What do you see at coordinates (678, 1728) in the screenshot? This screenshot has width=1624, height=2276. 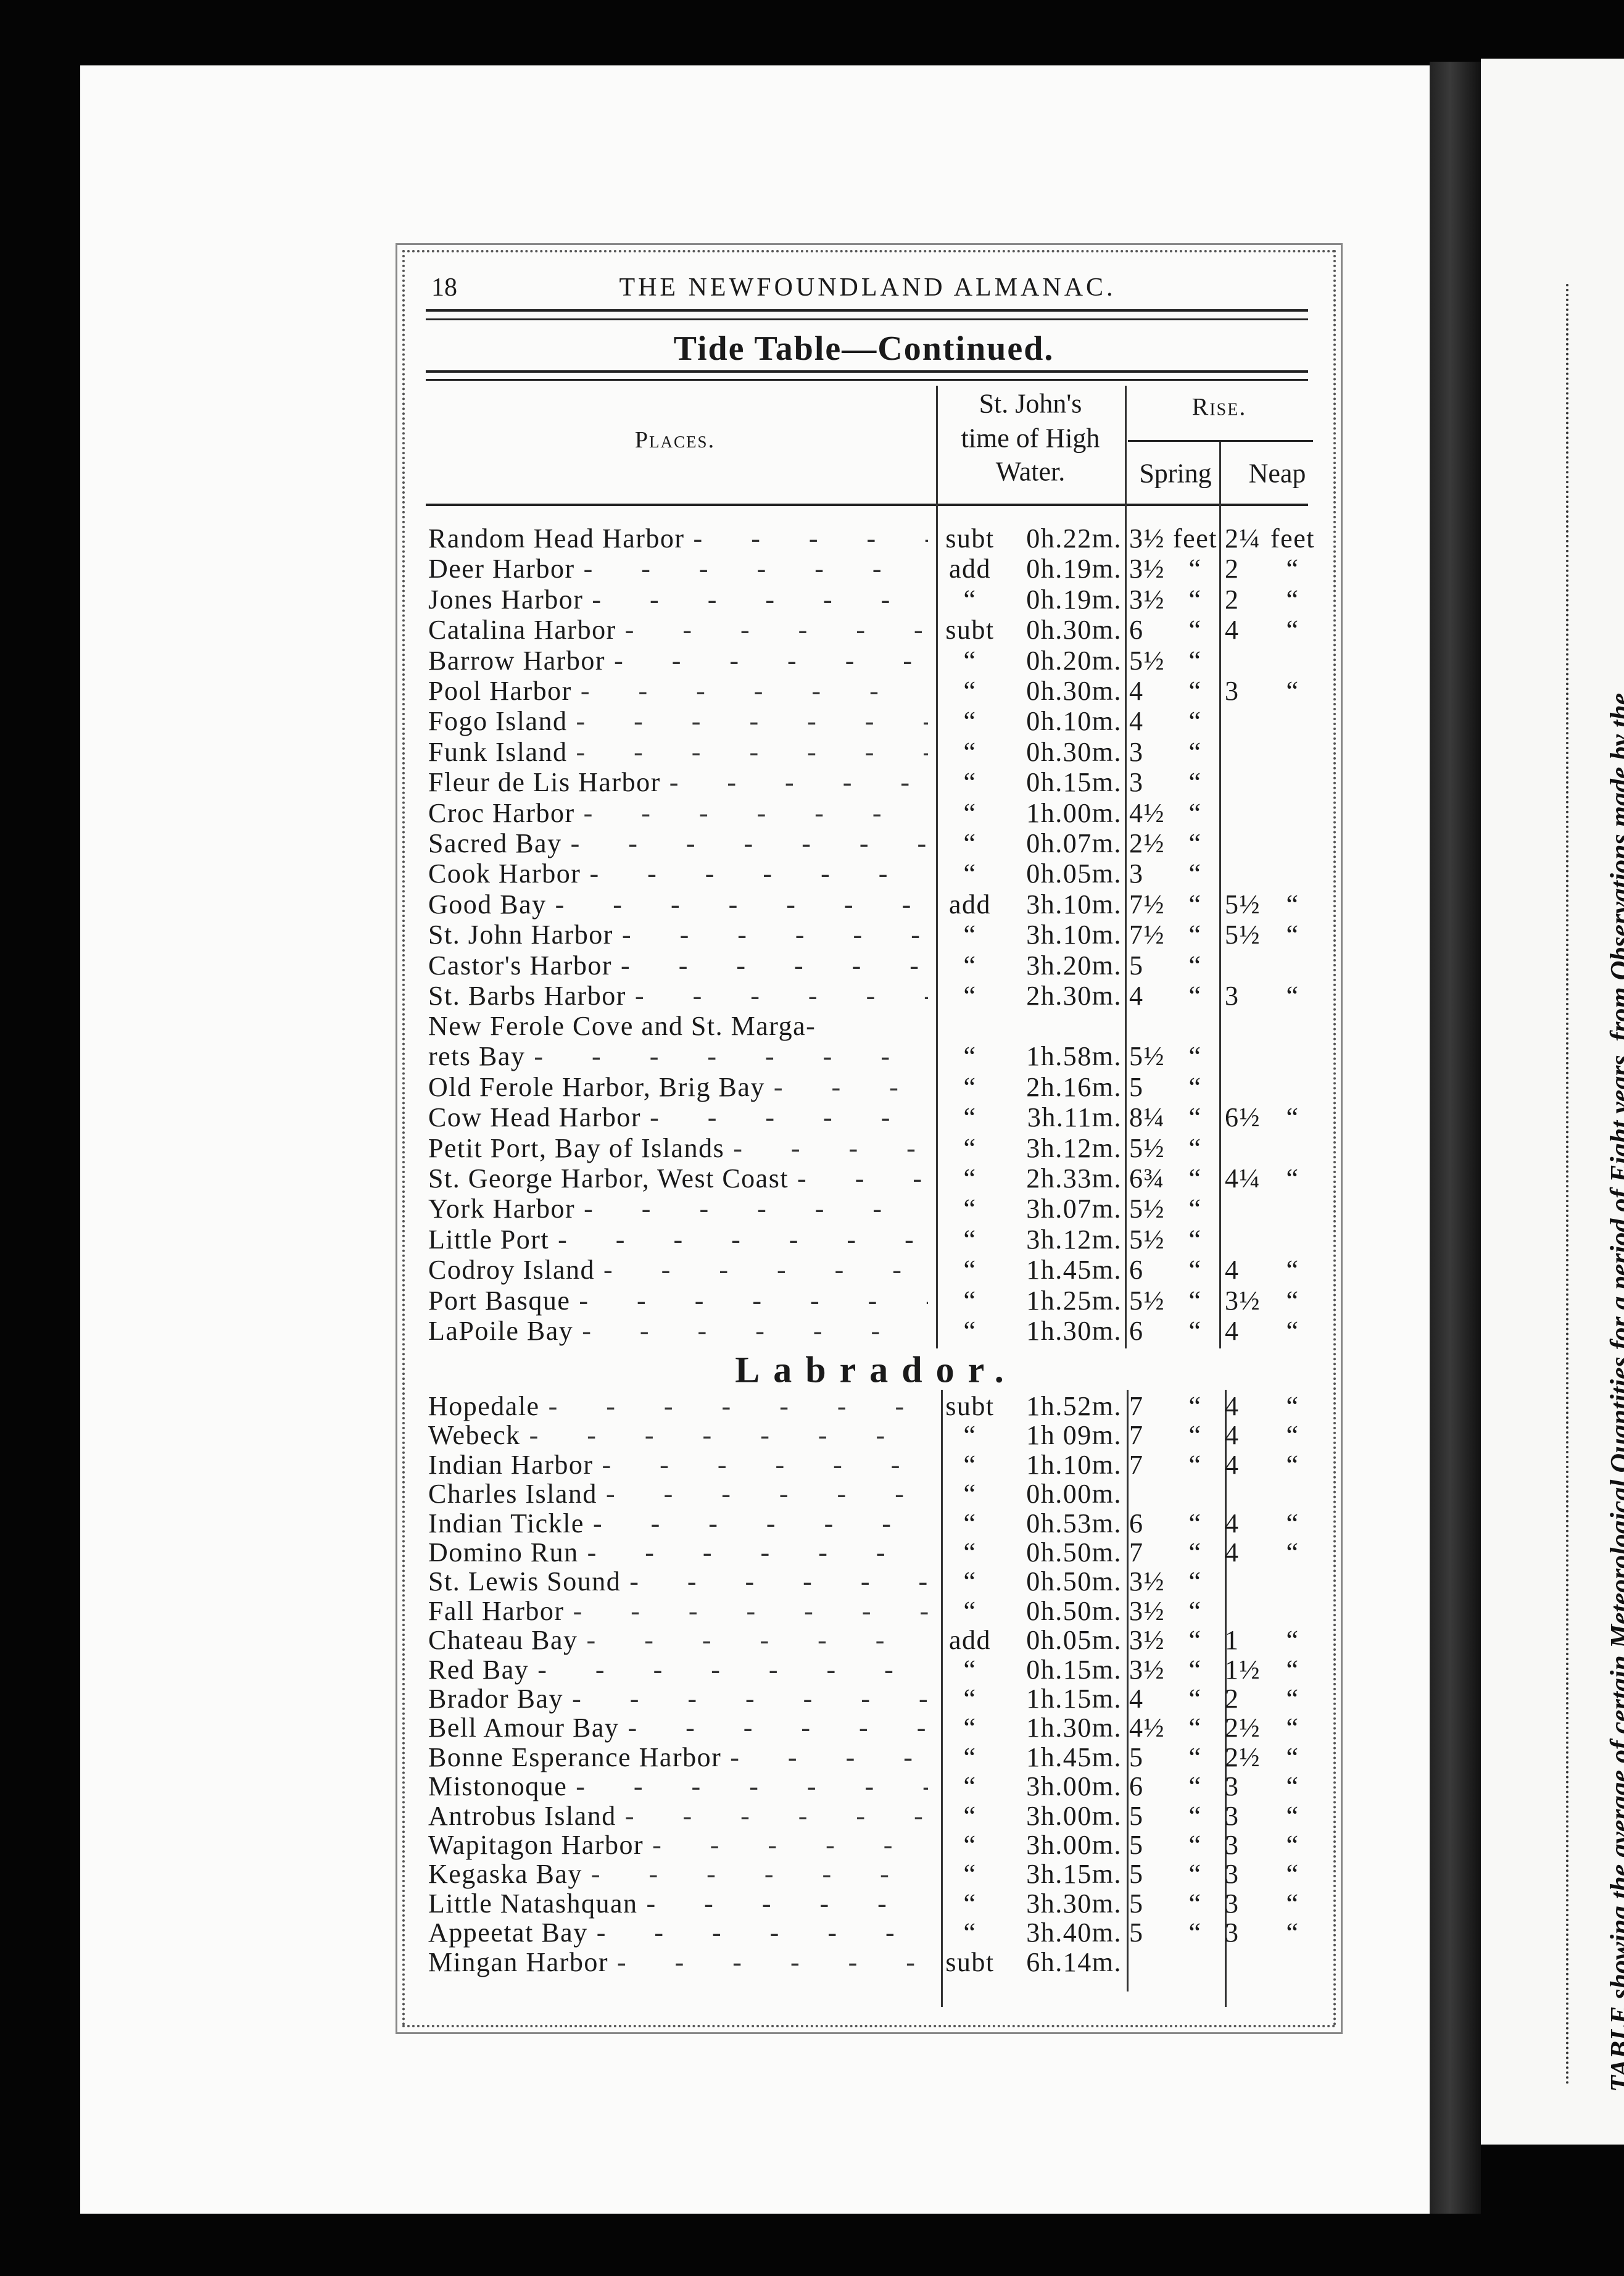 I see `place-name: Bell Amour Bay - - - - - - - - - - - - -` at bounding box center [678, 1728].